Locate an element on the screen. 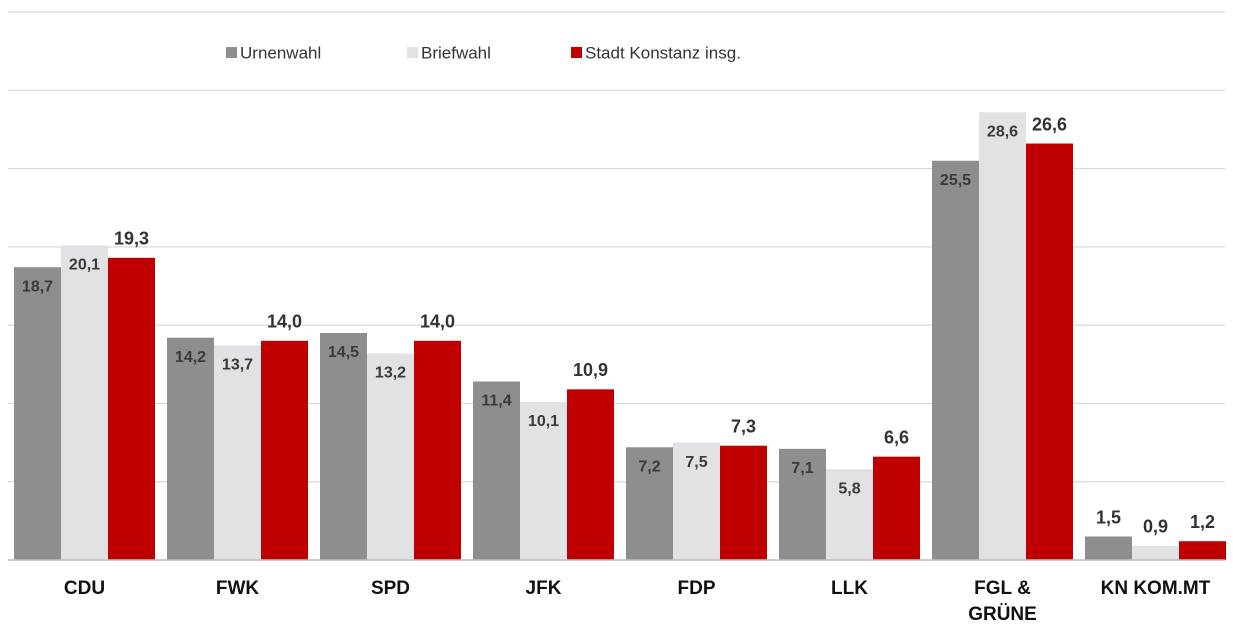  data-label: 20,1 is located at coordinates (84, 265).